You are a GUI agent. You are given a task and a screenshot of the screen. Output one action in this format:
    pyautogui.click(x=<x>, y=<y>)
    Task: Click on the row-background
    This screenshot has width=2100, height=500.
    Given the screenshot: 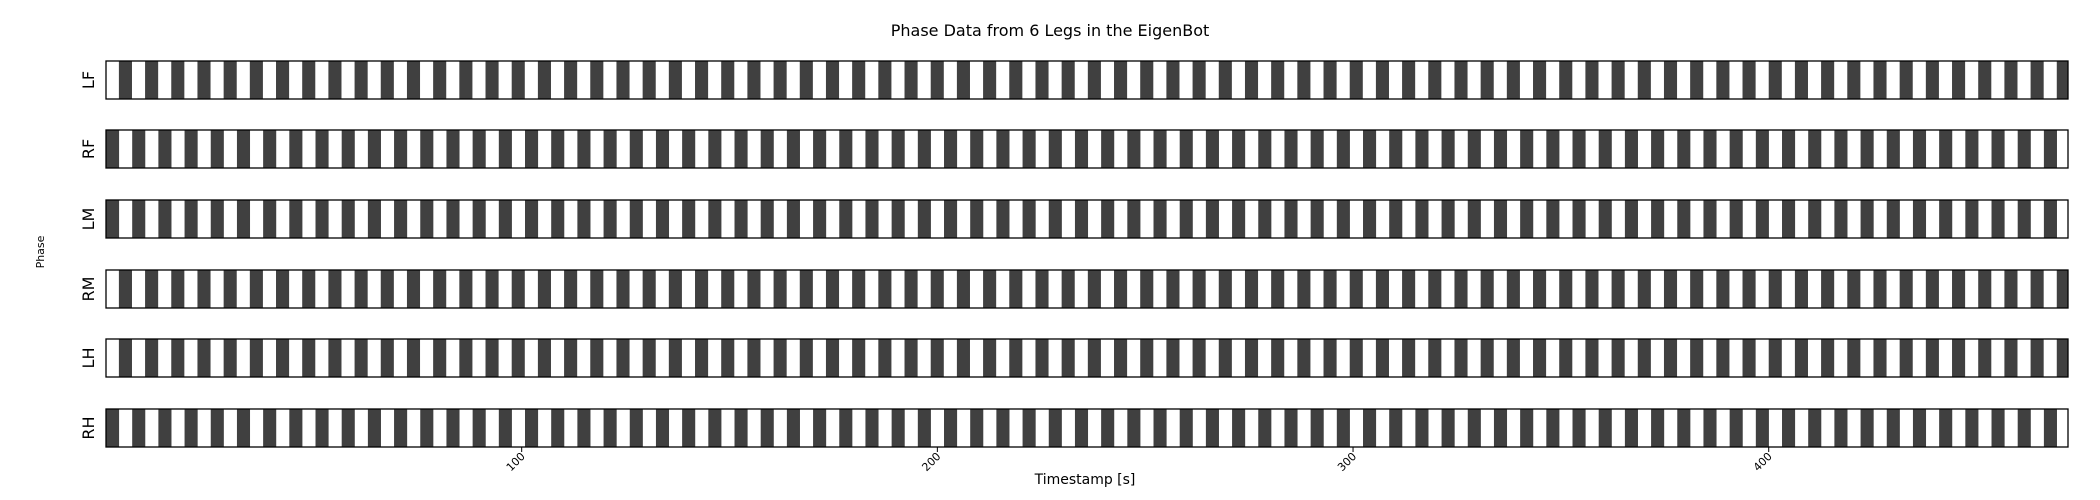 What is the action you would take?
    pyautogui.click(x=1087, y=358)
    